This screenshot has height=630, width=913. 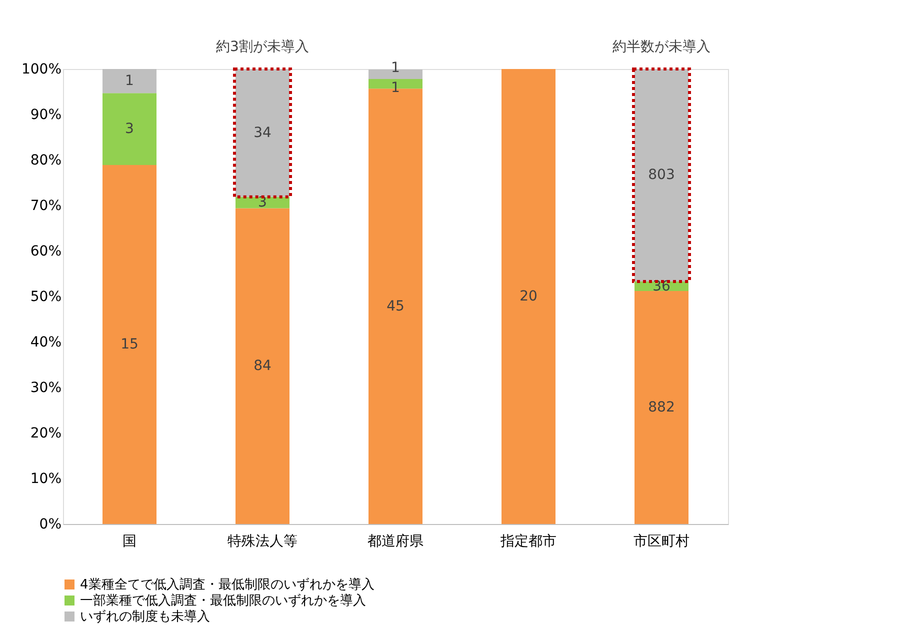 I want to click on annotation: 3, so click(x=129, y=129).